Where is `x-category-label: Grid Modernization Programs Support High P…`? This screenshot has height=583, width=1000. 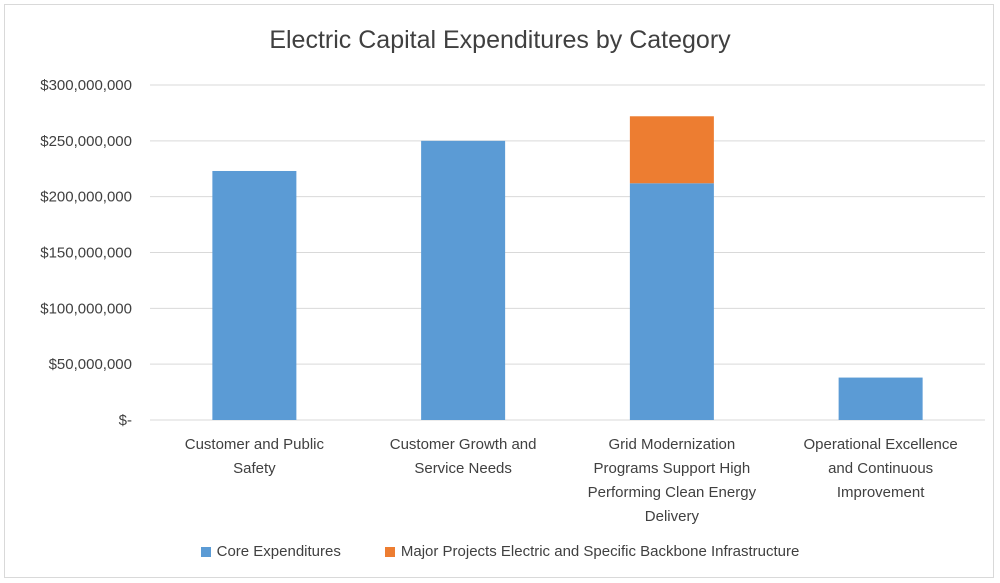 x-category-label: Grid Modernization Programs Support High P… is located at coordinates (672, 480).